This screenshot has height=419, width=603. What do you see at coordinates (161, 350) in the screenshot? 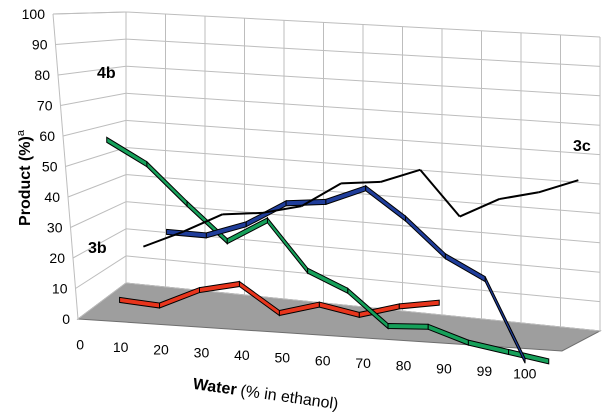
I see `x-tick-label: 20` at bounding box center [161, 350].